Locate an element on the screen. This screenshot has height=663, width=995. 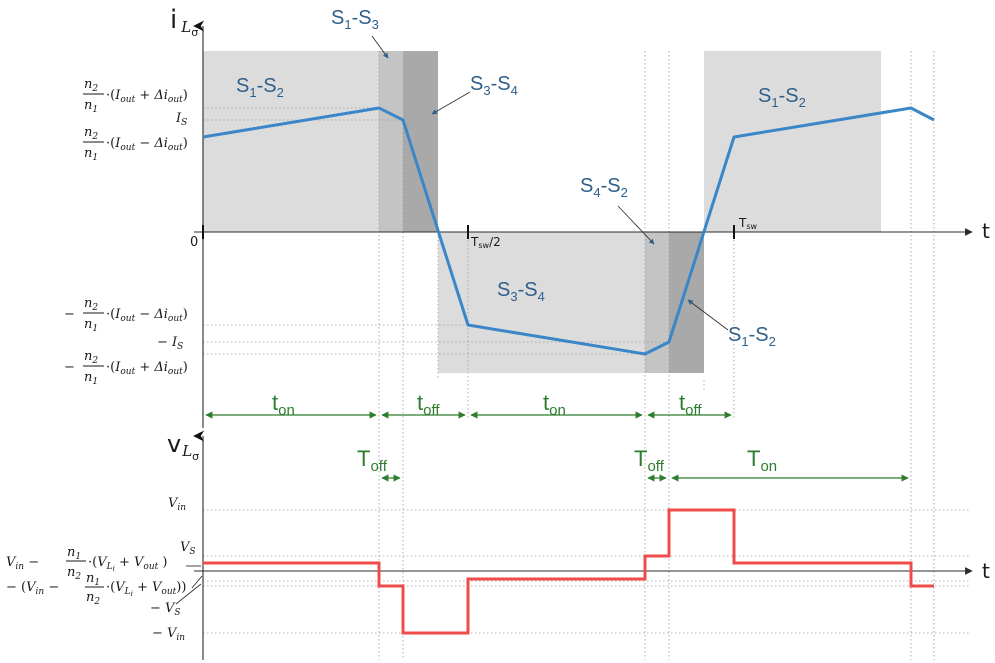
inductor-voltage-trace is located at coordinates (568, 571).